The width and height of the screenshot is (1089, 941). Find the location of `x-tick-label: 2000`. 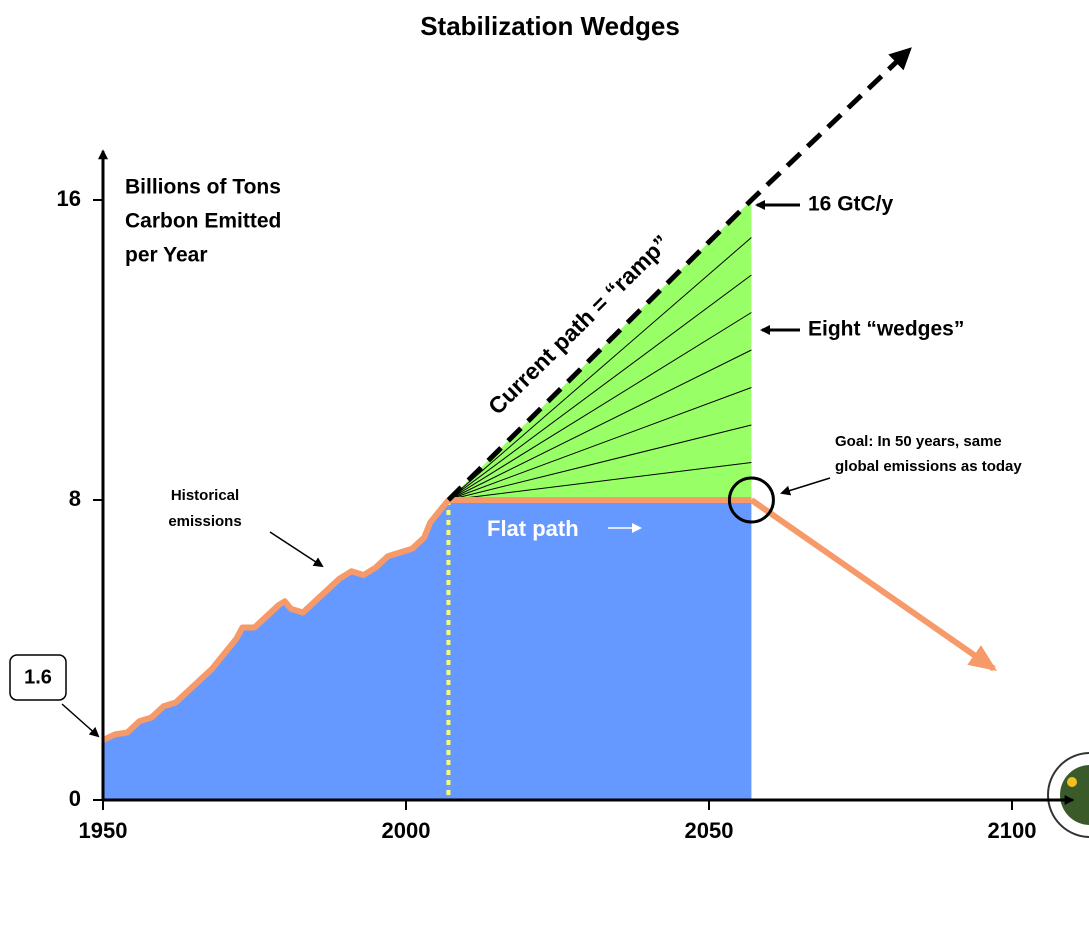

x-tick-label: 2000 is located at coordinates (406, 830).